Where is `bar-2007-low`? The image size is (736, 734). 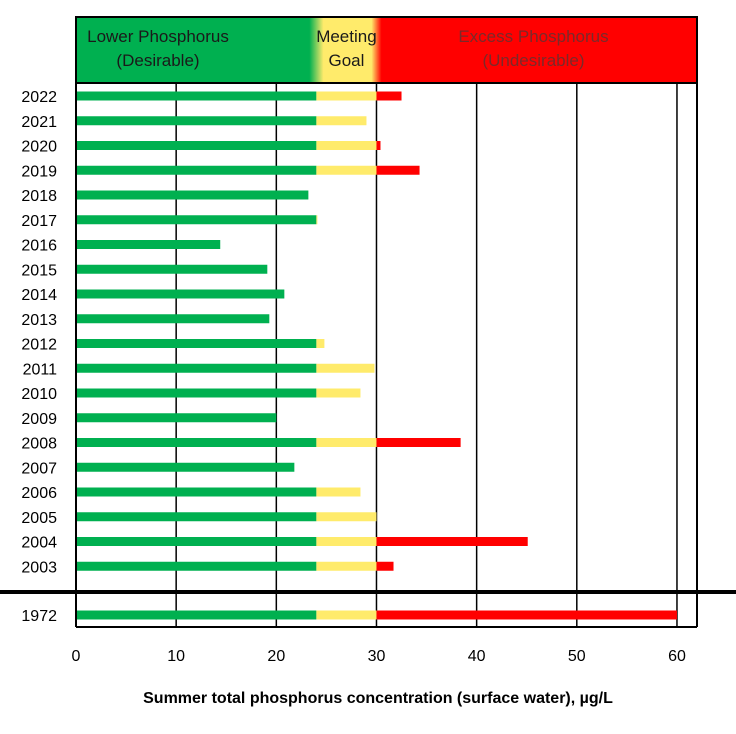 bar-2007-low is located at coordinates (185, 467).